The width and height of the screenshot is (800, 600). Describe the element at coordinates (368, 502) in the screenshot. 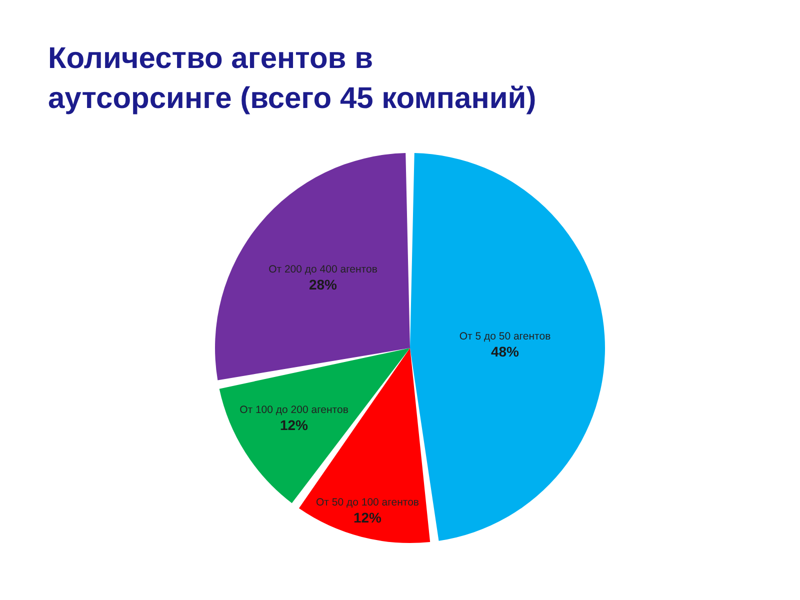

I see `slice-label: От 50 до 100 агентов` at that location.